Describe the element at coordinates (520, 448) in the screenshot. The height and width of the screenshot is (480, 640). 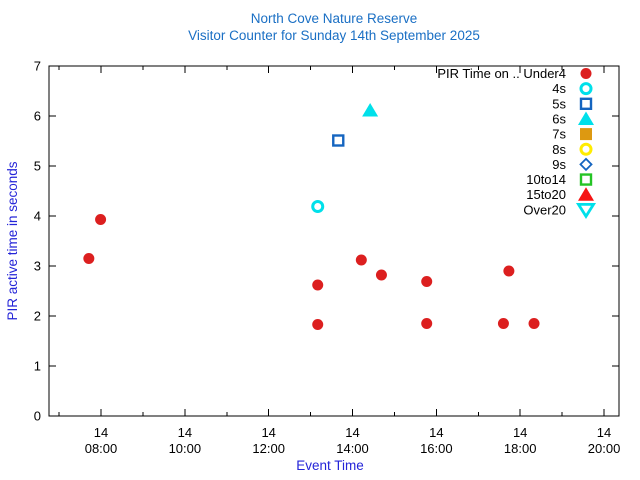
I see `x-tick-time-label: 18:00` at that location.